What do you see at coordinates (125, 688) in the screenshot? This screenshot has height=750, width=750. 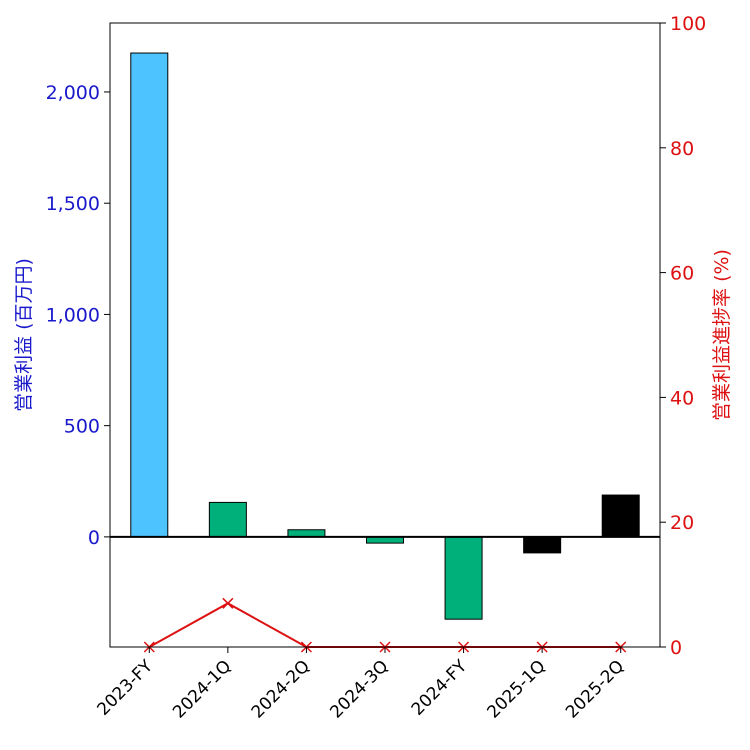 I see `x-tick-label: 2023-FY` at bounding box center [125, 688].